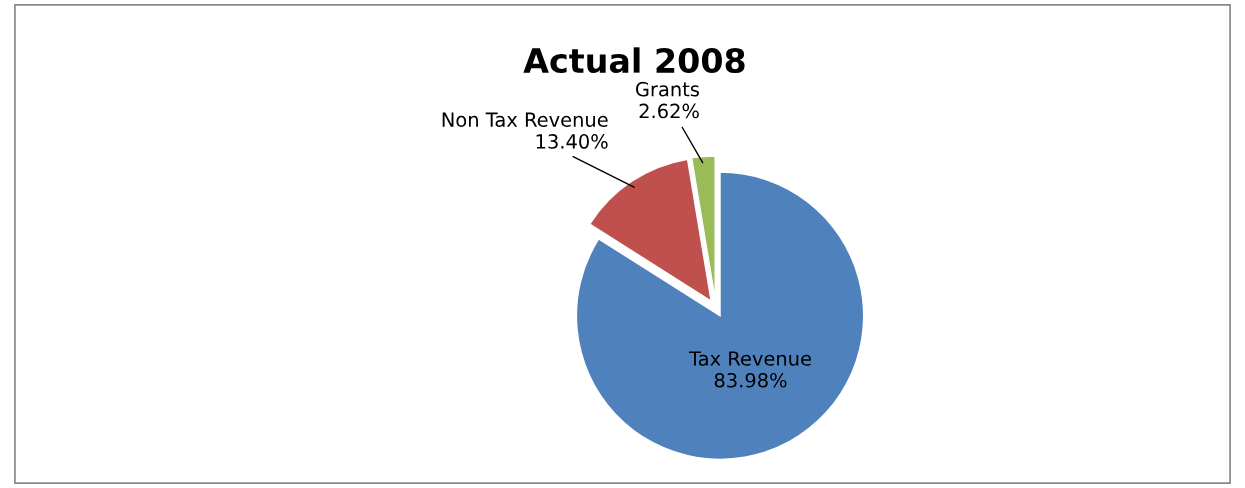 This screenshot has height=488, width=1245. What do you see at coordinates (634, 60) in the screenshot?
I see `chart-title: Actual 2008` at bounding box center [634, 60].